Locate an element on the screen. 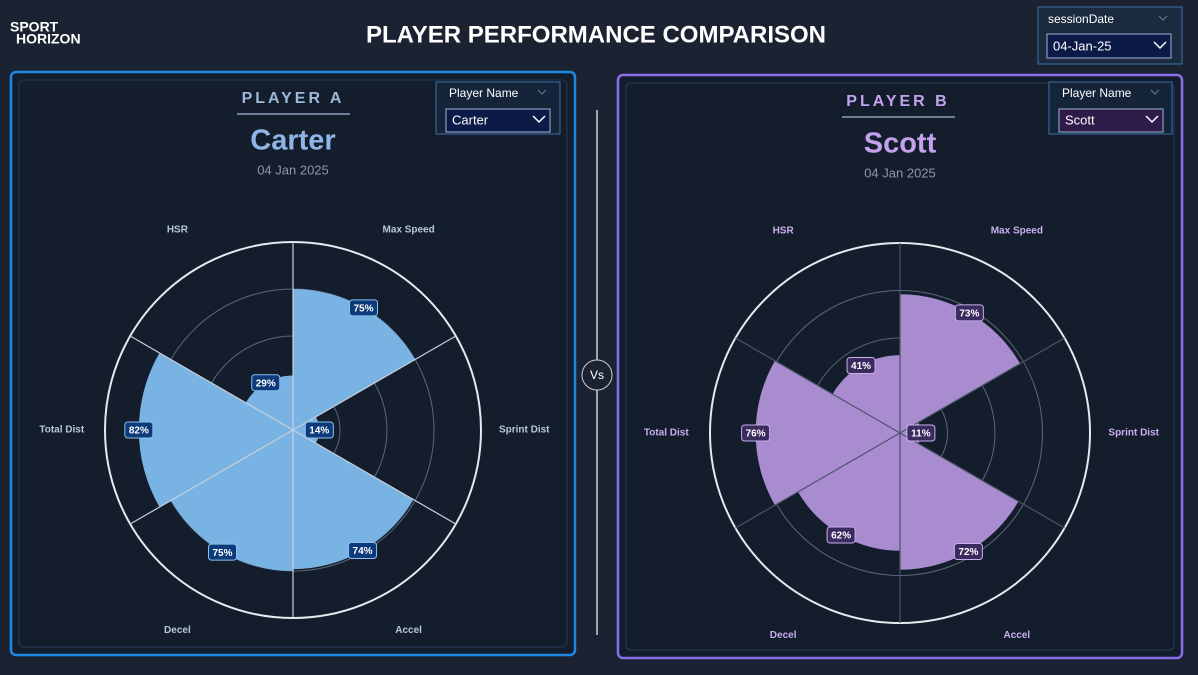 This screenshot has width=1198, height=675. value-label: 73% is located at coordinates (969, 314).